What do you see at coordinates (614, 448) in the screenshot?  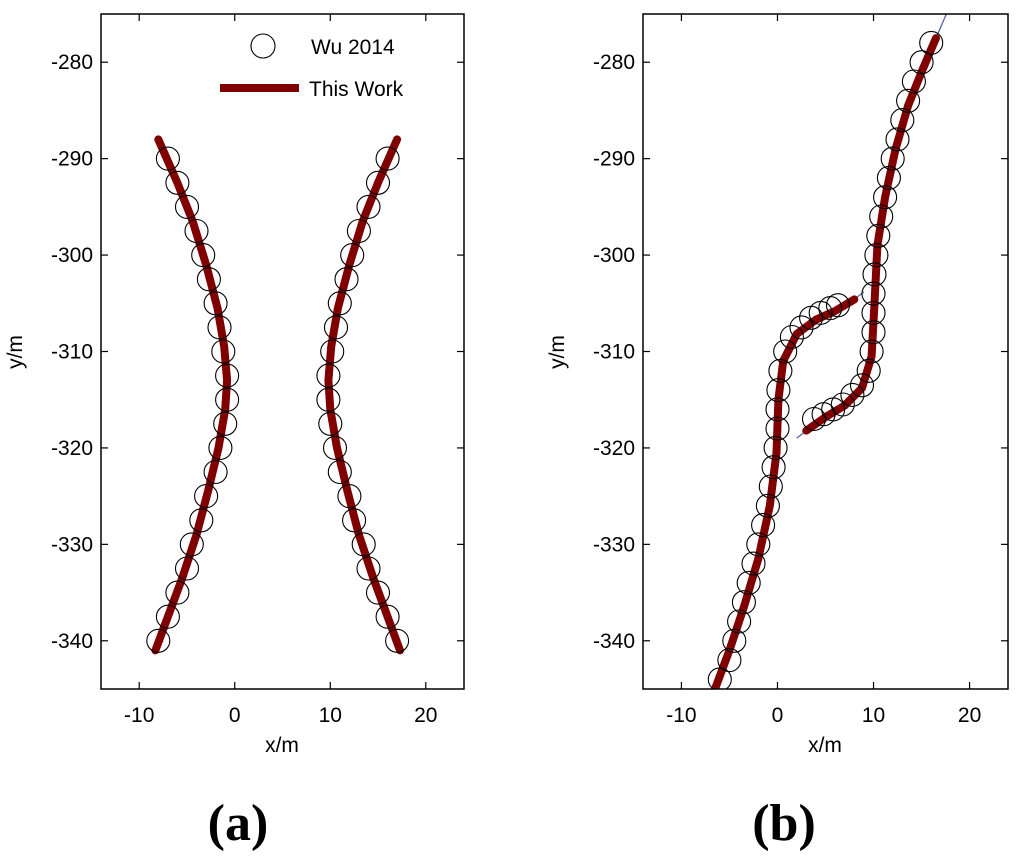 I see `panel-b-y-tick-label: -320` at bounding box center [614, 448].